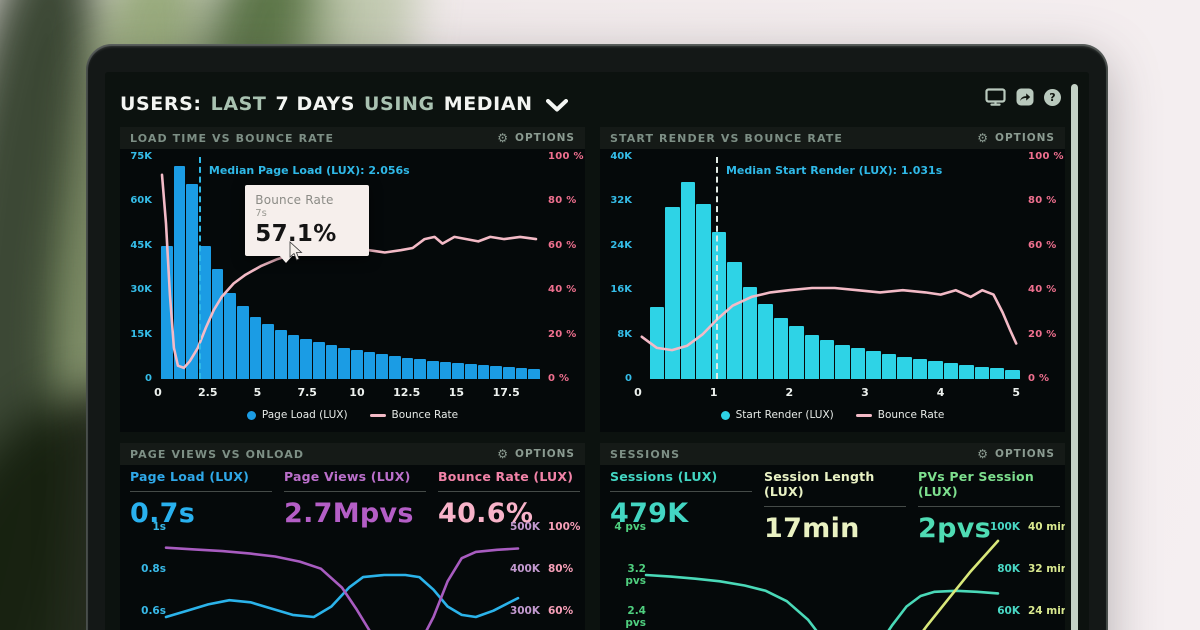 Image resolution: width=1200 pixels, height=630 pixels. What do you see at coordinates (940, 392) in the screenshot?
I see `x-axis-tick: 4` at bounding box center [940, 392].